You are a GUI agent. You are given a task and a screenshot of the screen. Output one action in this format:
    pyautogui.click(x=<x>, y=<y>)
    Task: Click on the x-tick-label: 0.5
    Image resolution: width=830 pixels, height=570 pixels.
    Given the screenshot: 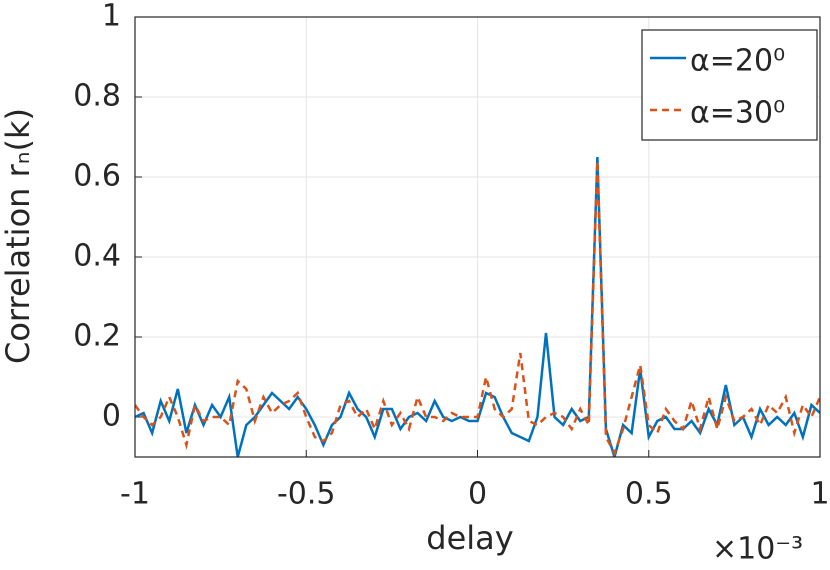 What is the action you would take?
    pyautogui.click(x=649, y=494)
    